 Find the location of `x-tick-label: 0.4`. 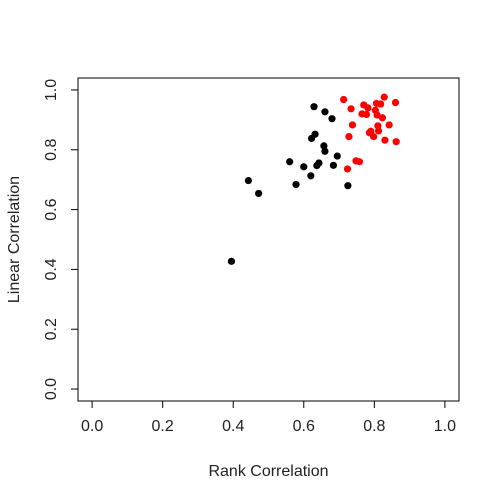

x-tick-label: 0.4 is located at coordinates (233, 426).